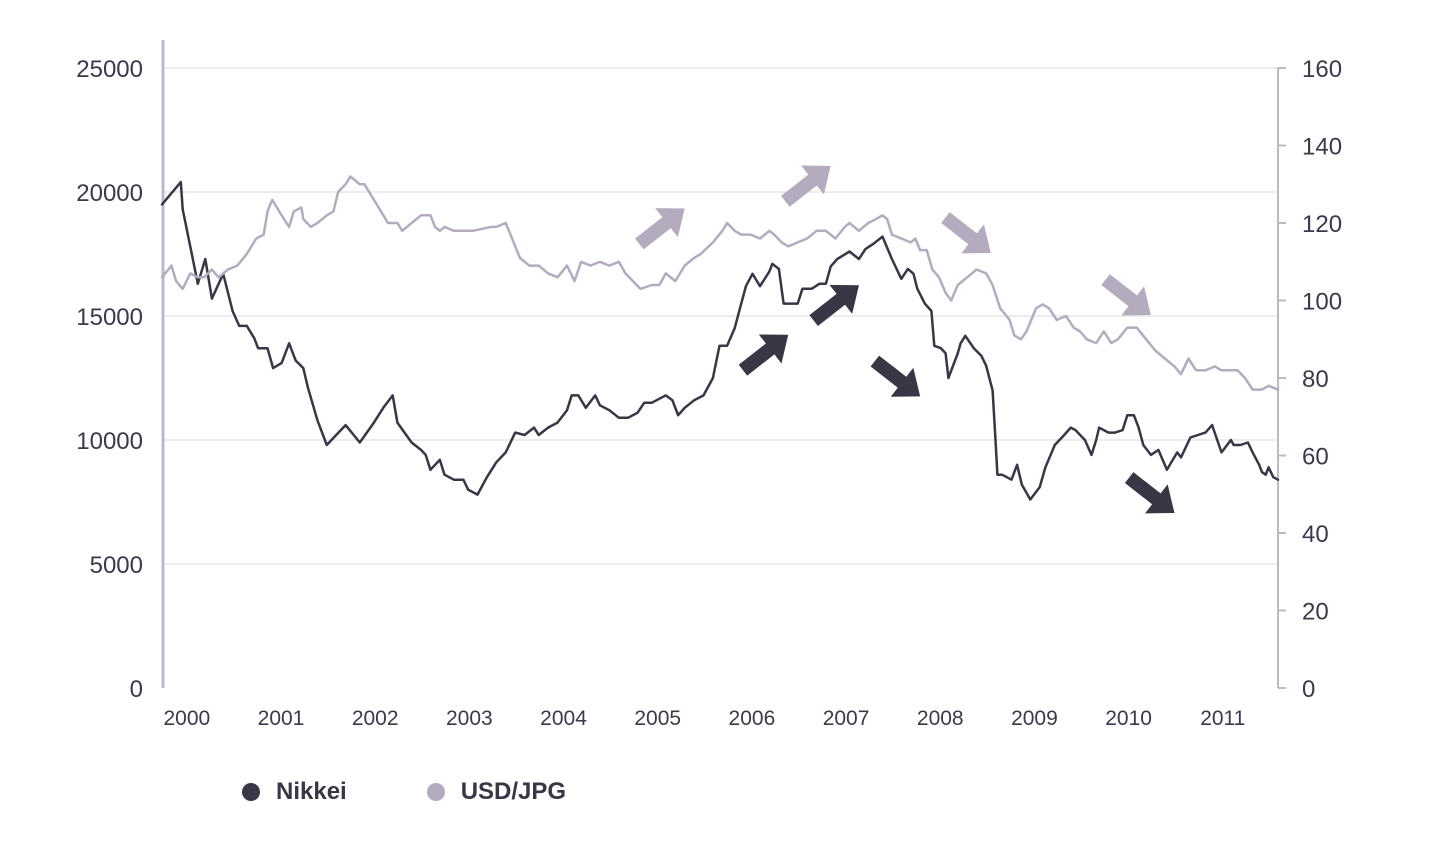 The width and height of the screenshot is (1440, 846). I want to click on x-tick-label: 2007, so click(846, 718).